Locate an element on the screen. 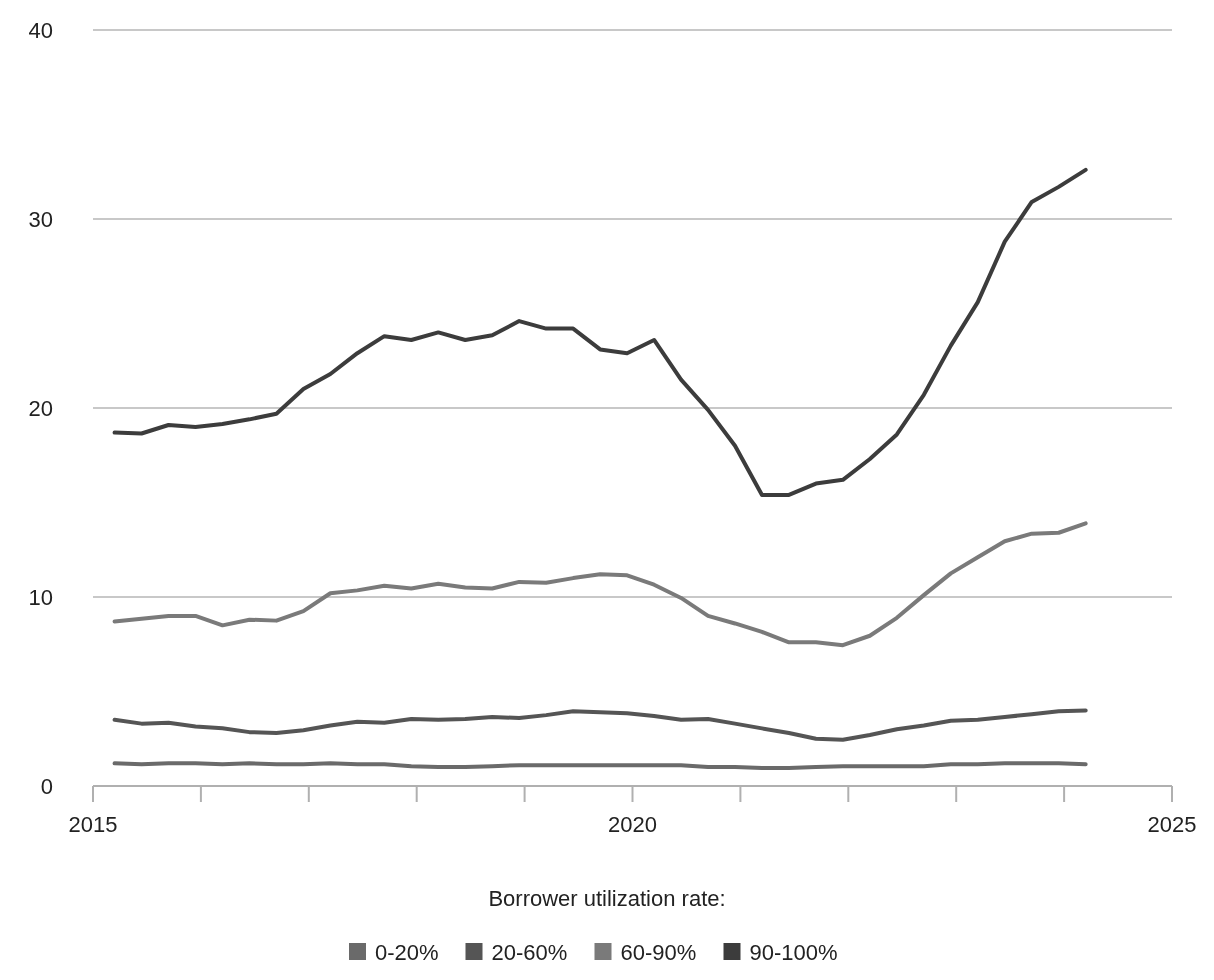 The height and width of the screenshot is (980, 1214). legend-label: 60-90% is located at coordinates (658, 952).